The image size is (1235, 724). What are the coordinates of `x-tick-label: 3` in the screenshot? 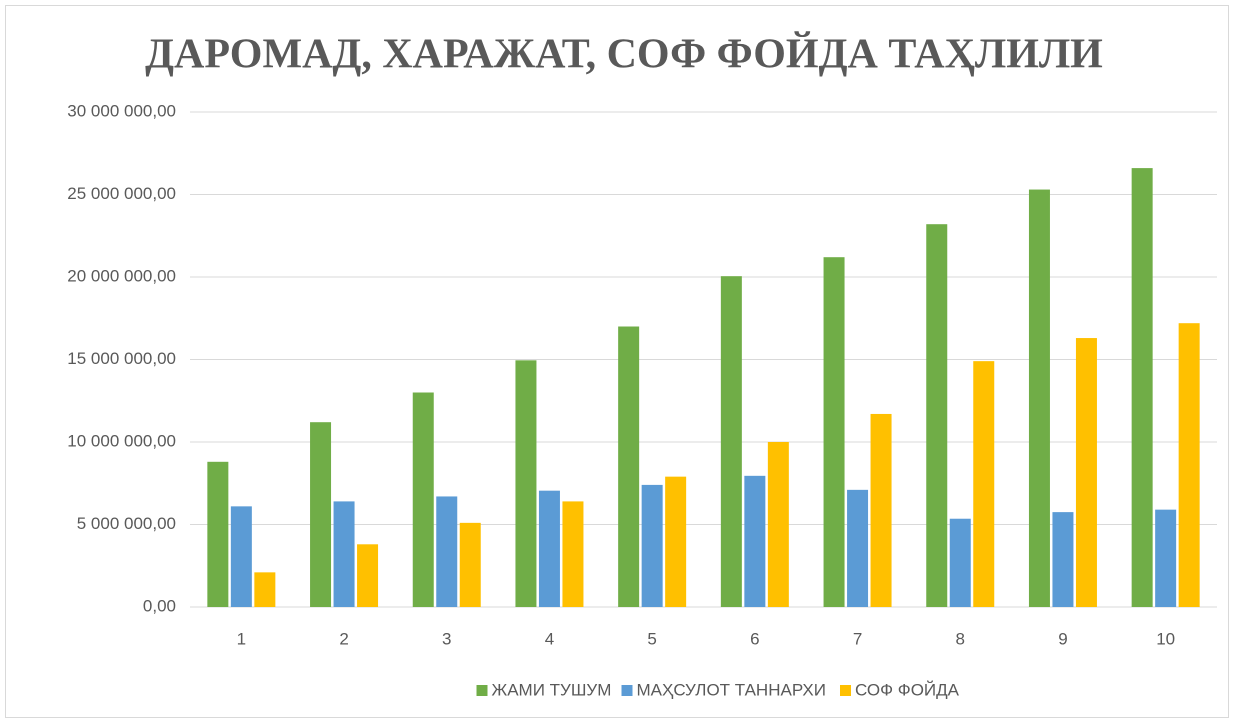 It's located at (446, 638).